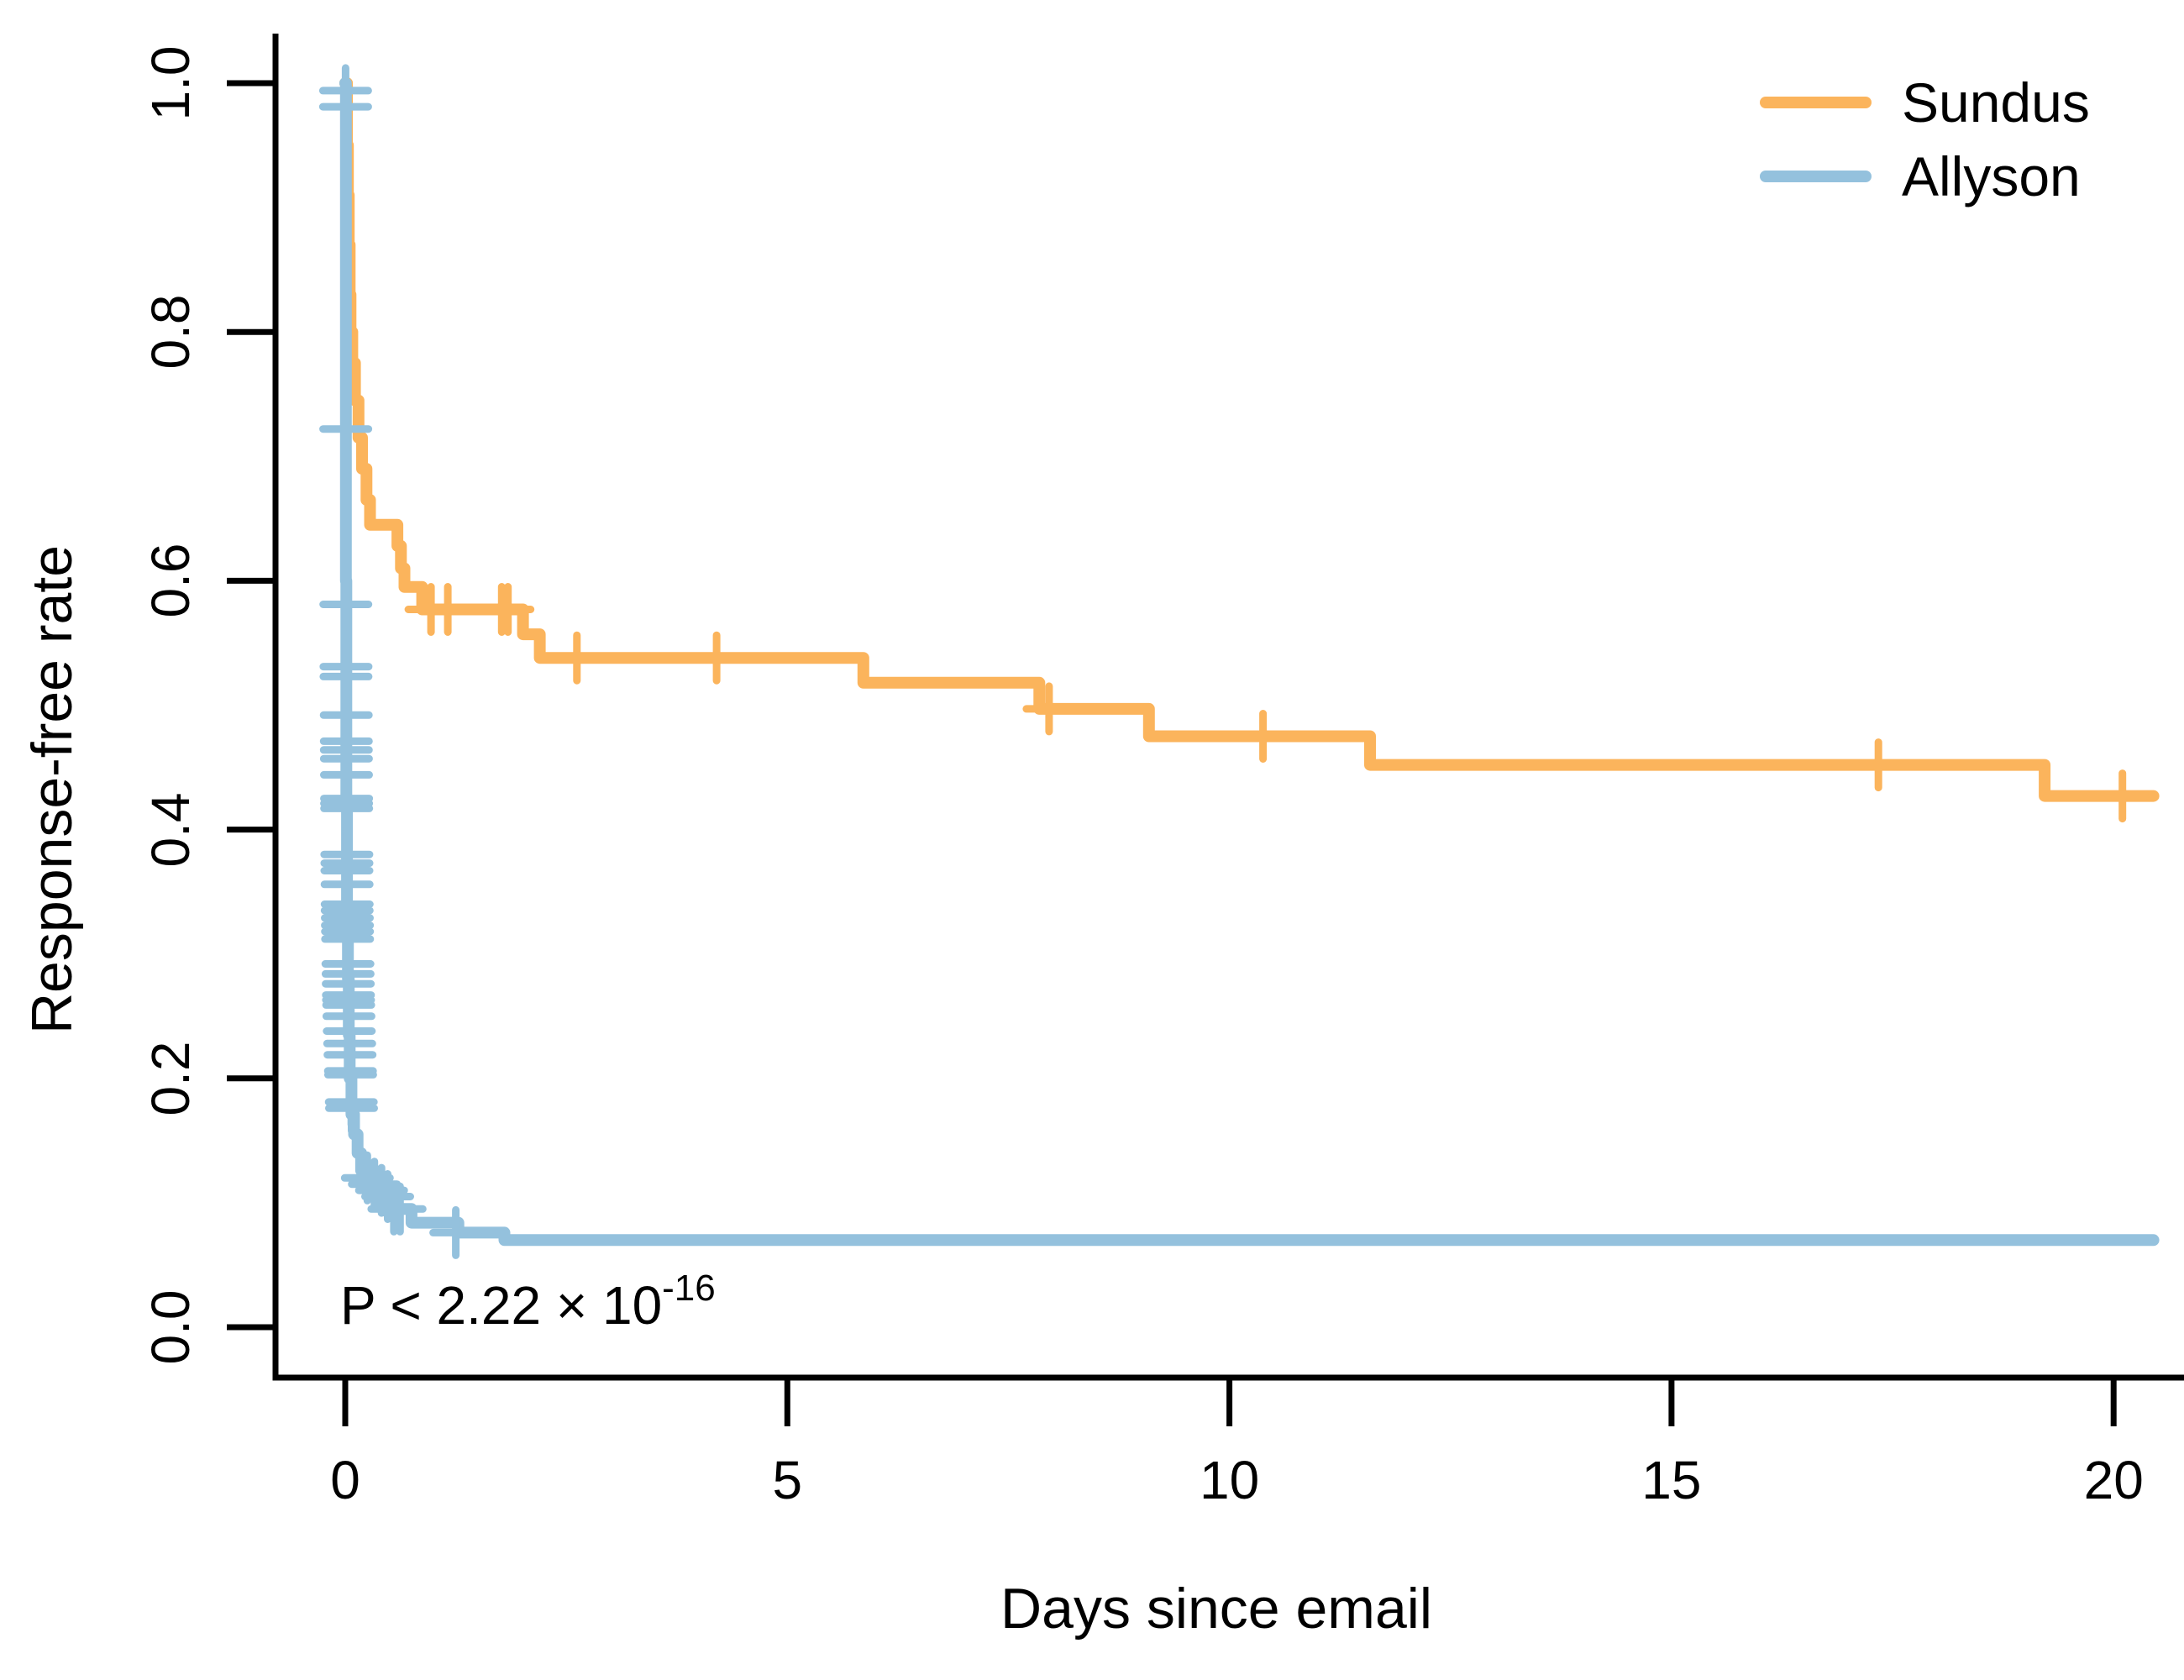 This screenshot has width=2184, height=1680. What do you see at coordinates (1216, 1609) in the screenshot?
I see `x-axis-title: Days since email` at bounding box center [1216, 1609].